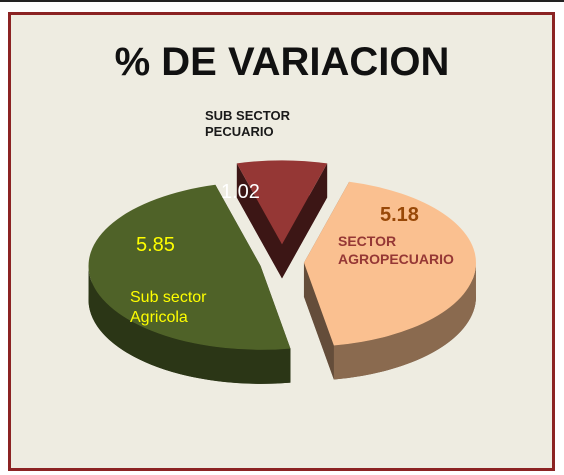 This screenshot has width=564, height=475. I want to click on top-line, so click(282, 1).